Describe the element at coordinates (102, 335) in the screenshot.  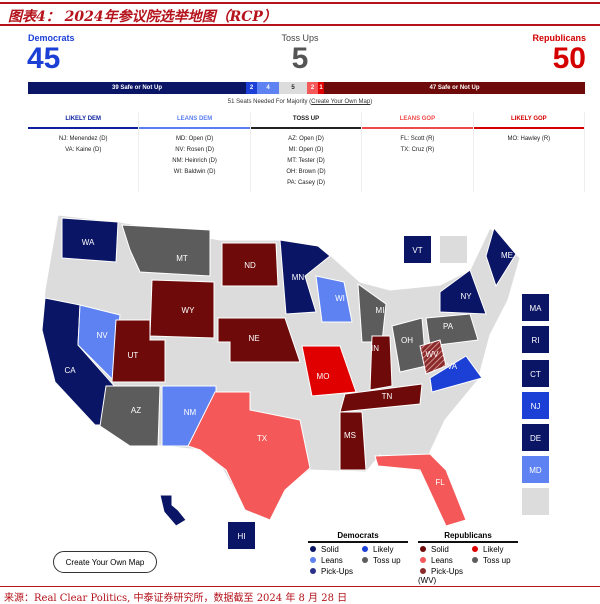
I see `state-label: NV` at that location.